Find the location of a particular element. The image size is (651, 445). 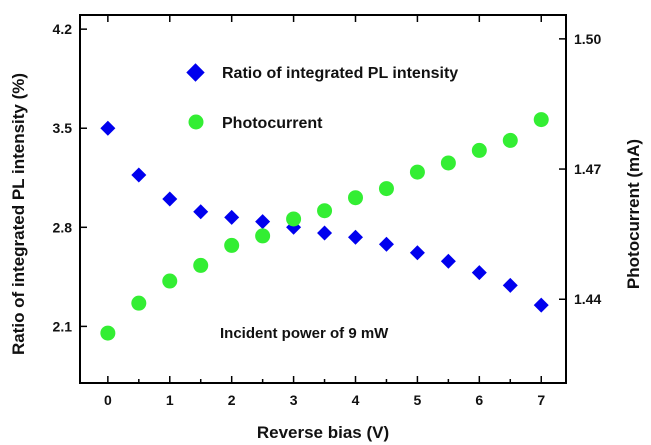

x-tick-label: 3 is located at coordinates (294, 400).